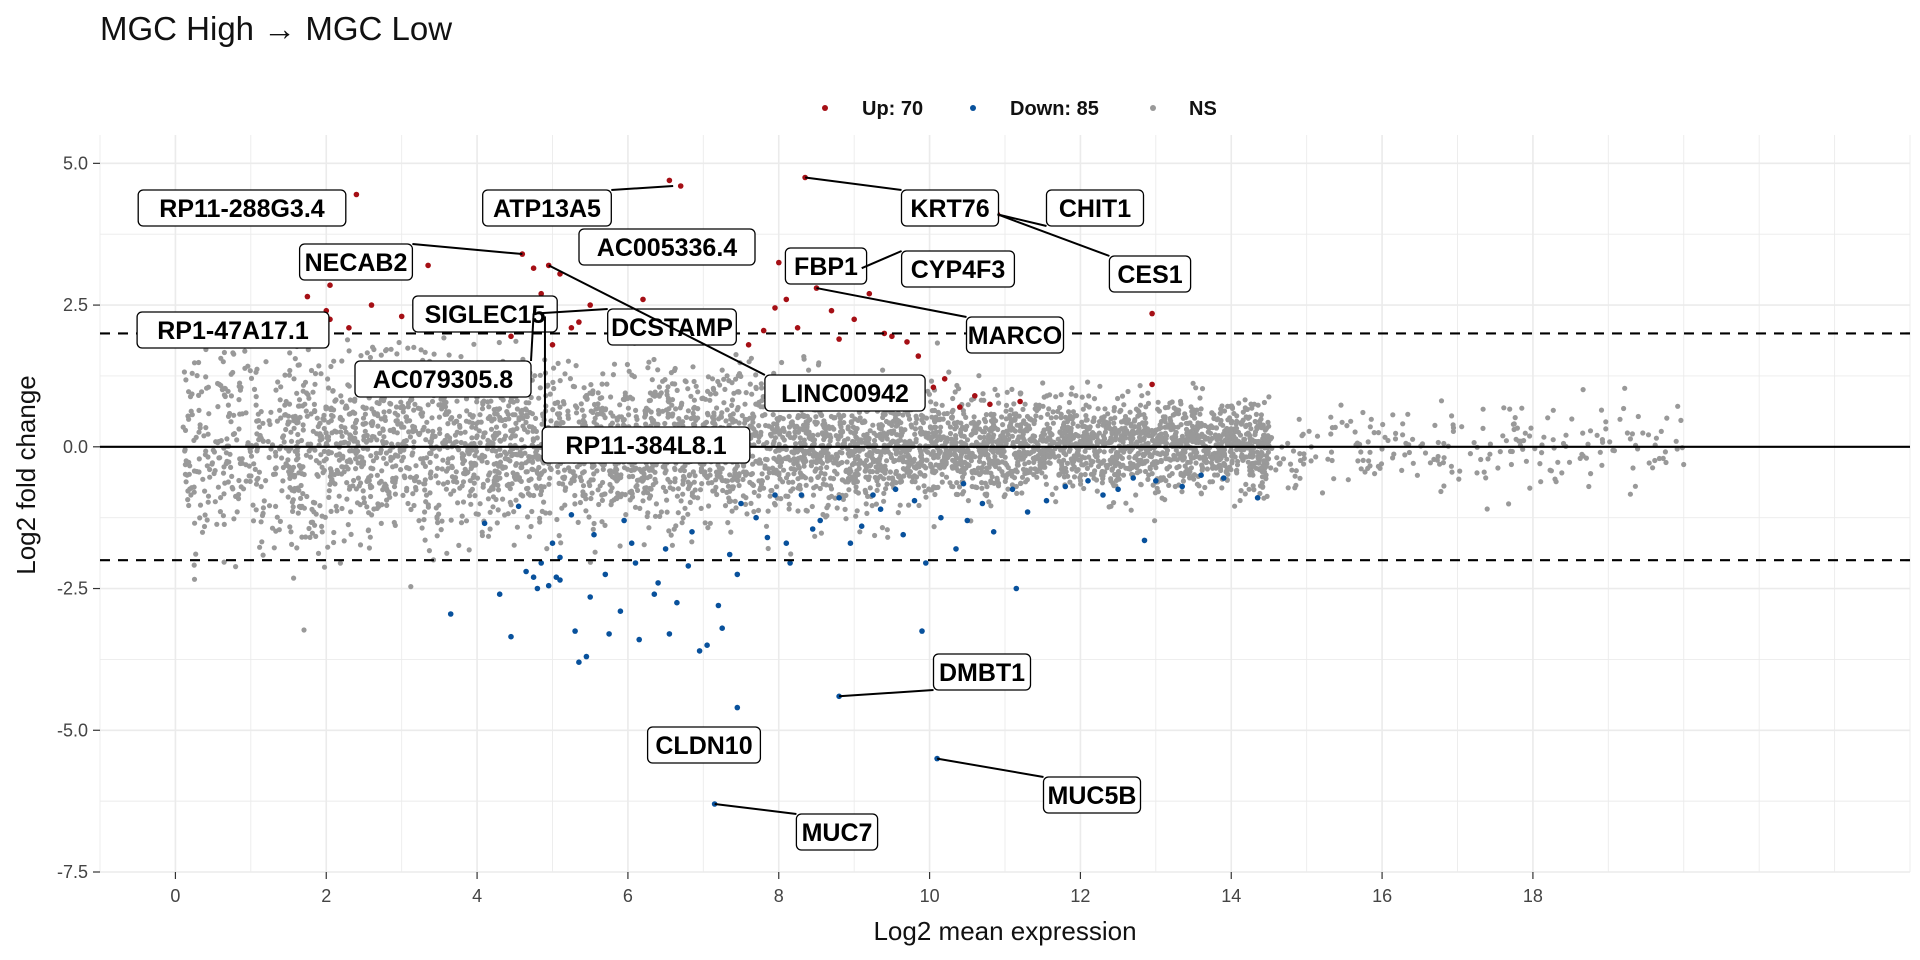 This screenshot has width=1920, height=960. Describe the element at coordinates (892, 109) in the screenshot. I see `legend-up-label: Up: 70` at that location.